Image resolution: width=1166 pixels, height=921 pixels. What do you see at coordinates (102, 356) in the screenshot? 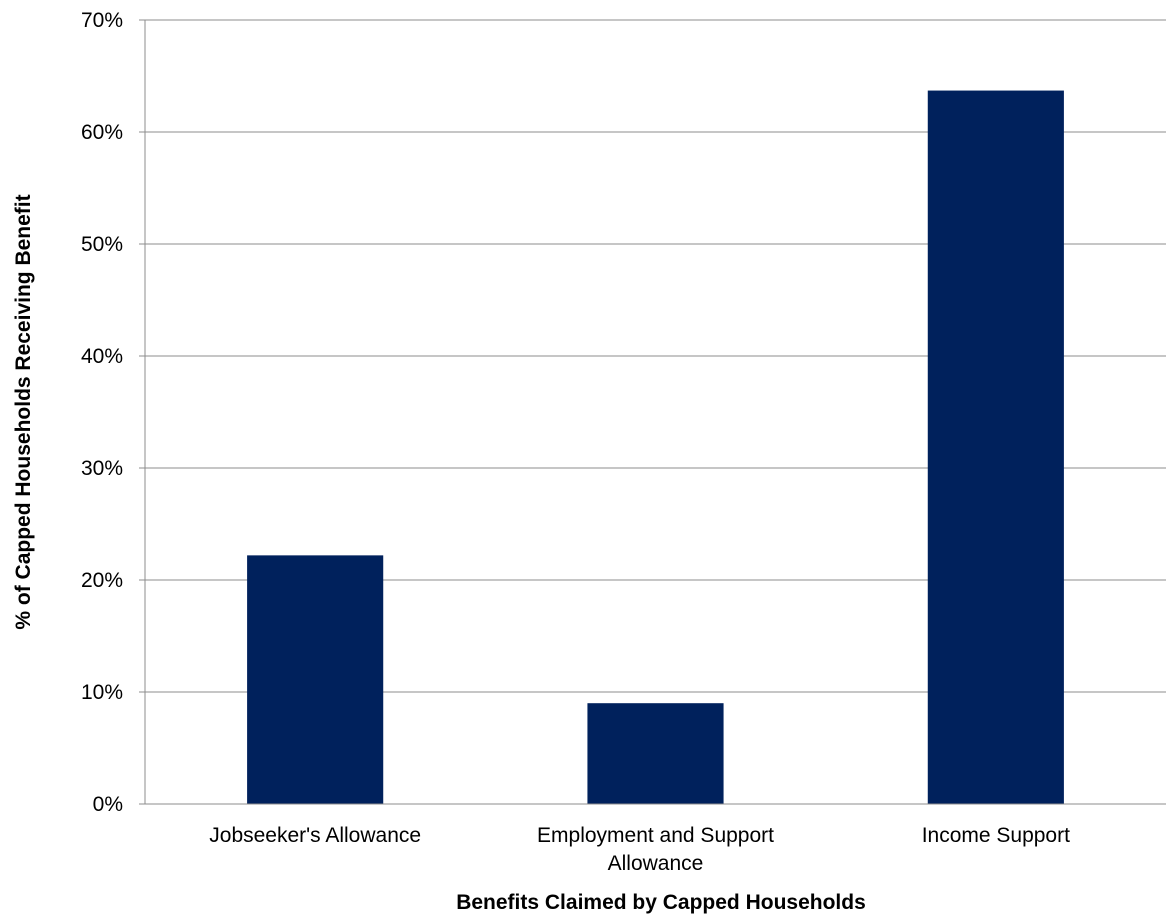
I see `y-tick-label: 40%` at bounding box center [102, 356].